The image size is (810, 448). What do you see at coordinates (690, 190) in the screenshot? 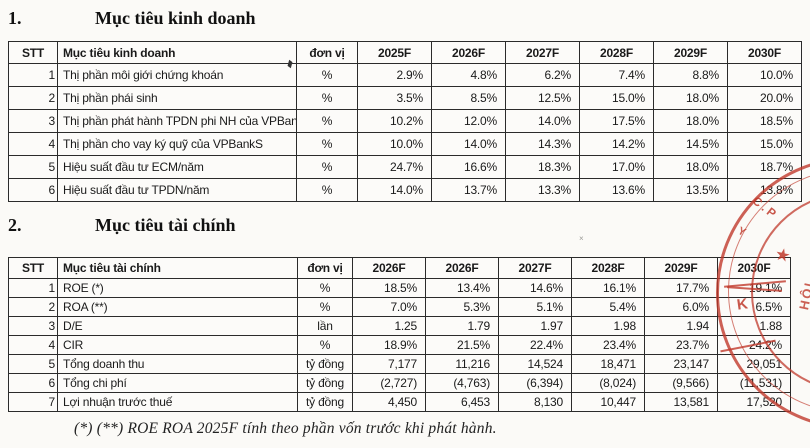
I see `cell-value: 13.5%` at bounding box center [690, 190].